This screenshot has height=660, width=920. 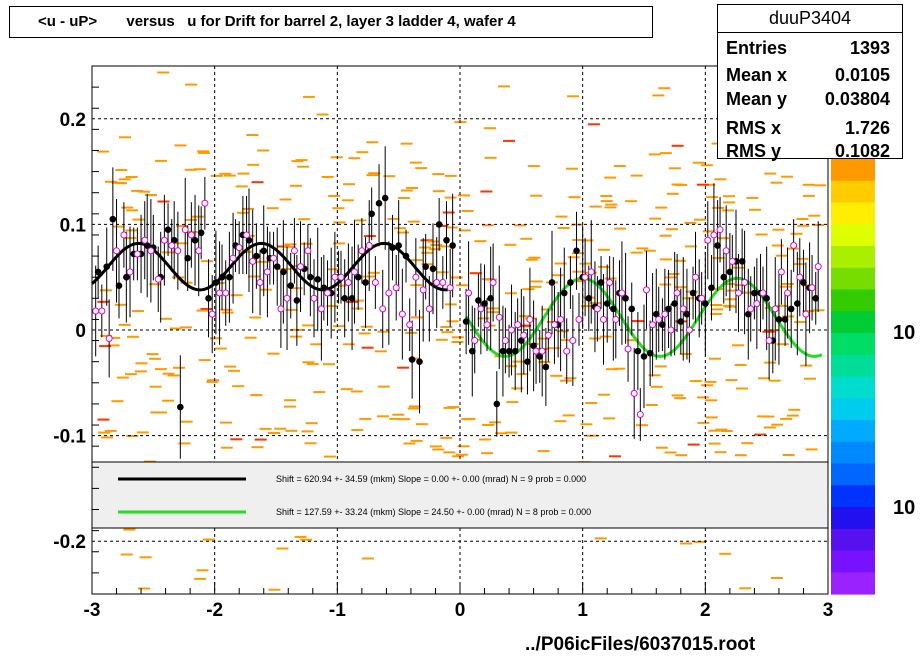 What do you see at coordinates (73, 120) in the screenshot?
I see `y-tick-label: 0.2` at bounding box center [73, 120].